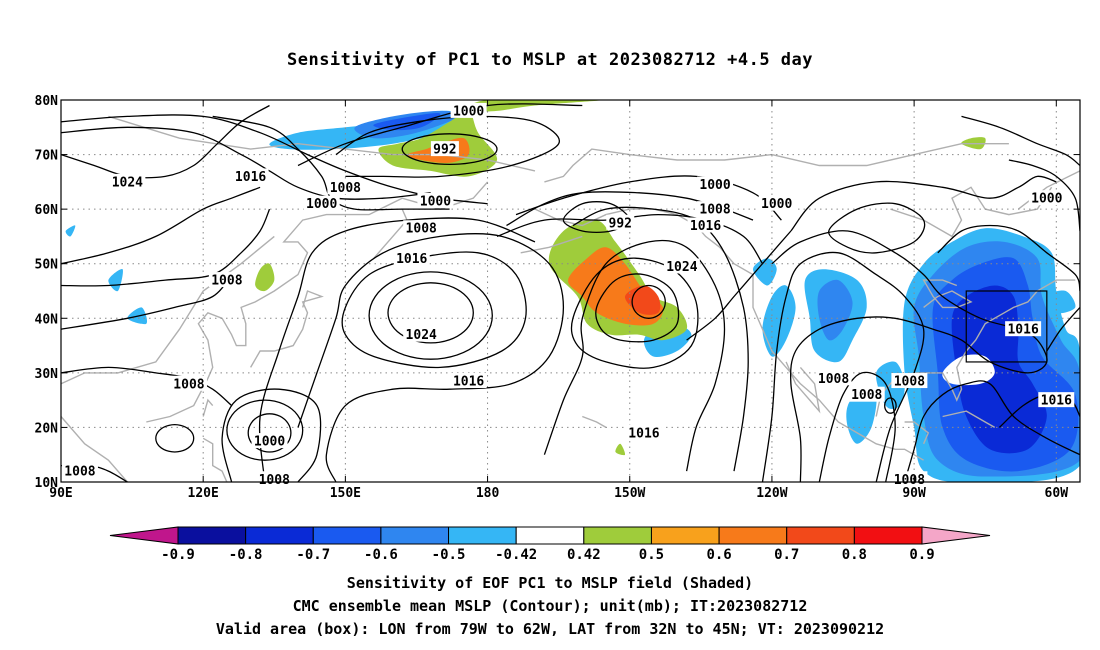 The height and width of the screenshot is (650, 1100). What do you see at coordinates (215, 459) in the screenshot?
I see `coast-philippines` at bounding box center [215, 459].